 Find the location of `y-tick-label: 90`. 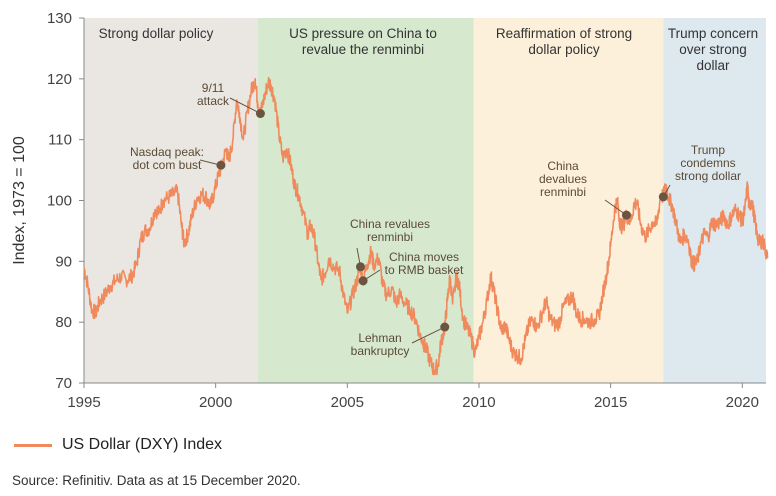

y-tick-label: 90 is located at coordinates (63, 261).